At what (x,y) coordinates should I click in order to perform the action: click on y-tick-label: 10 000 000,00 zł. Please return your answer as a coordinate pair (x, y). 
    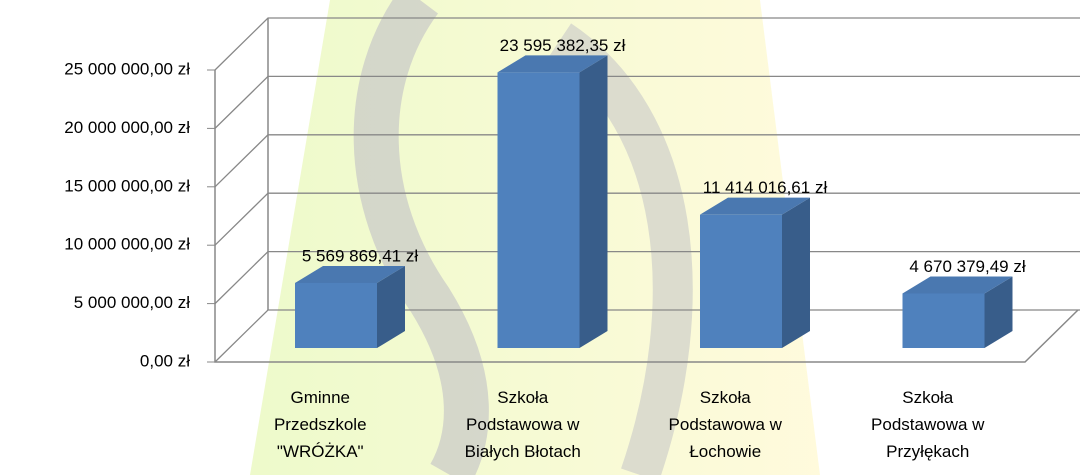
    Looking at the image, I should click on (127, 244).